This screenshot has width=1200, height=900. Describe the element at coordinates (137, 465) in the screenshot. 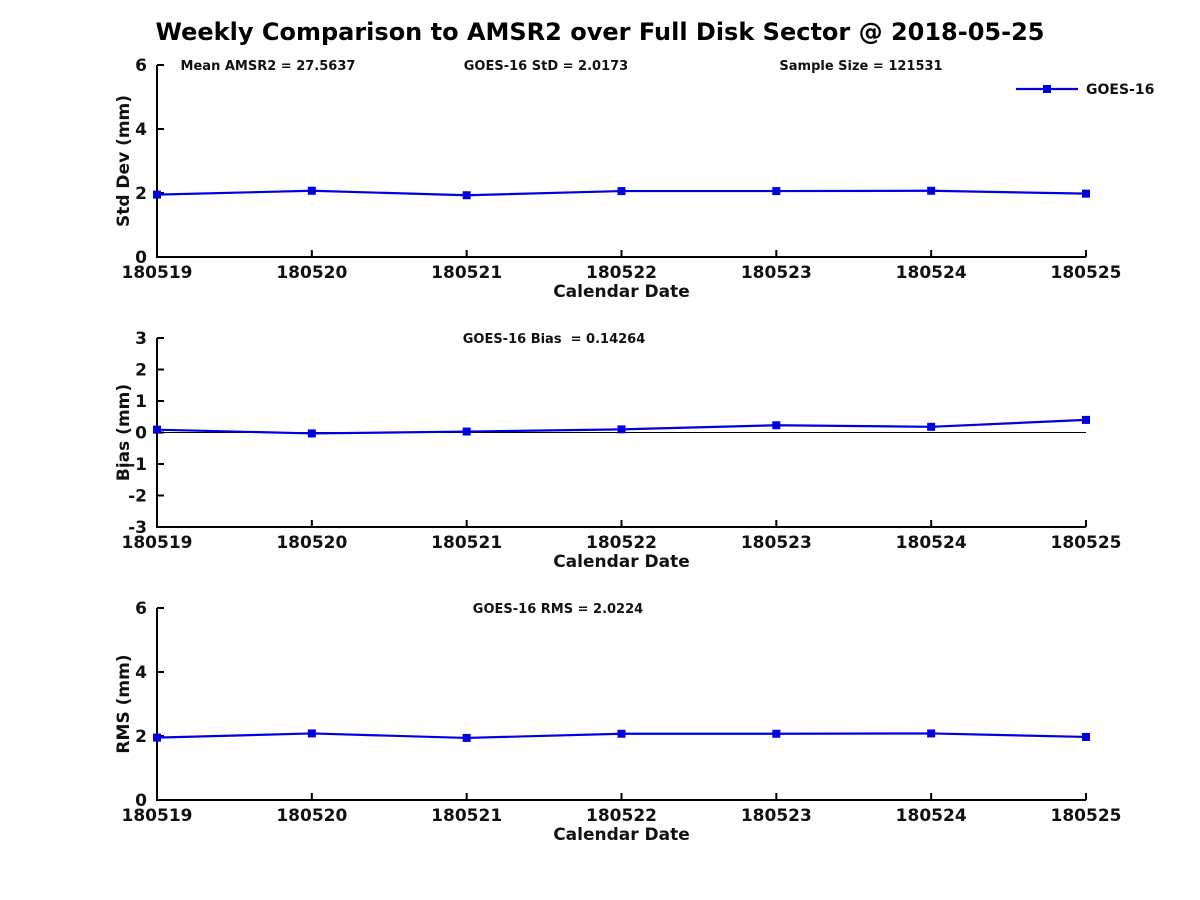

I see `y-tick-label: -1` at that location.